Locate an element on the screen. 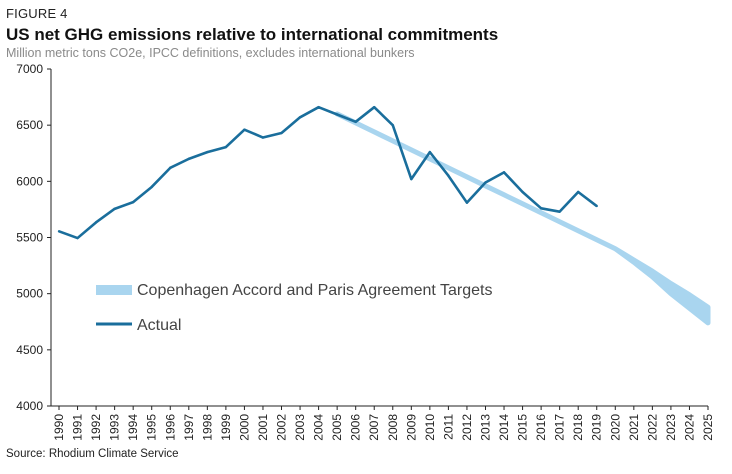  actual-point-1991 is located at coordinates (77, 238).